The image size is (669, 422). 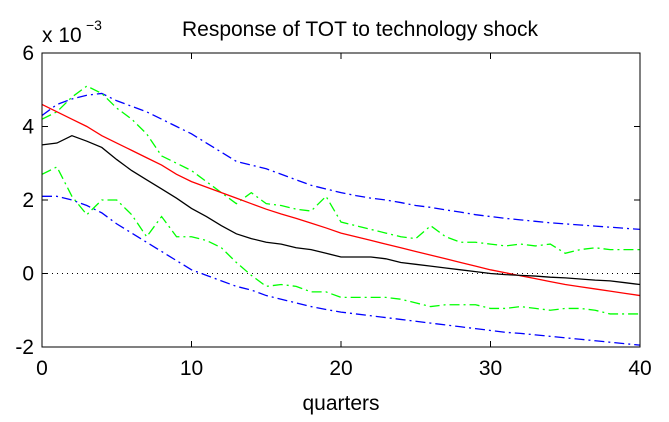 What do you see at coordinates (28, 53) in the screenshot?
I see `y-tick-label: 6` at bounding box center [28, 53].